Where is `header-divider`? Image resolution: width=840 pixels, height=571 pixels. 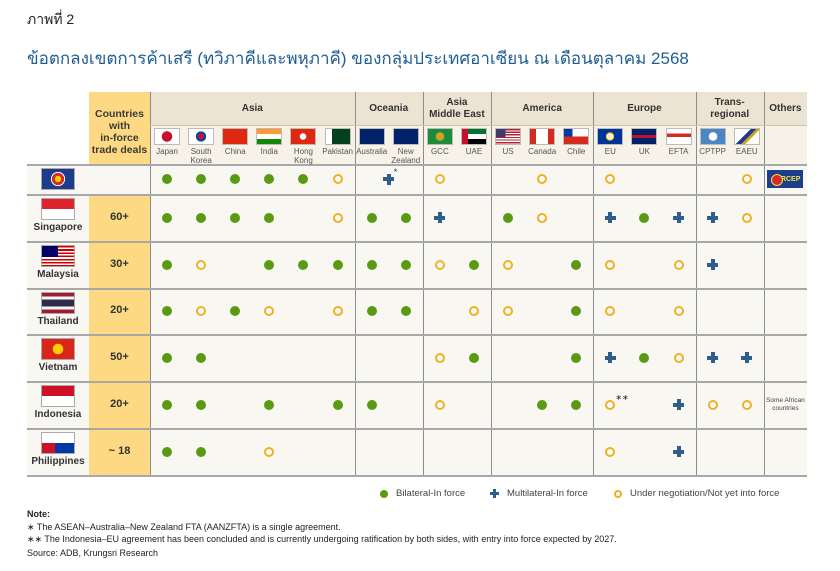
header-divider is located at coordinates (478, 125).